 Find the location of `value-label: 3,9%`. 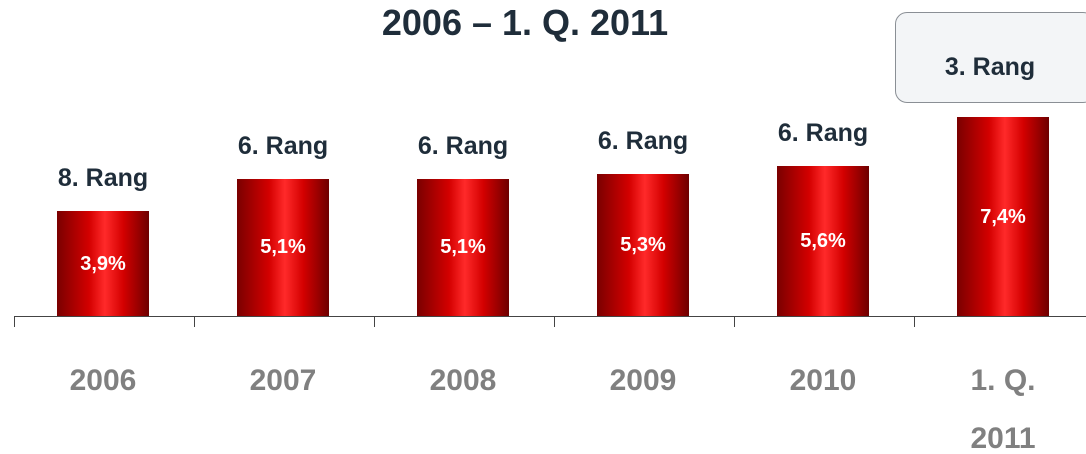

value-label: 3,9% is located at coordinates (103, 263).